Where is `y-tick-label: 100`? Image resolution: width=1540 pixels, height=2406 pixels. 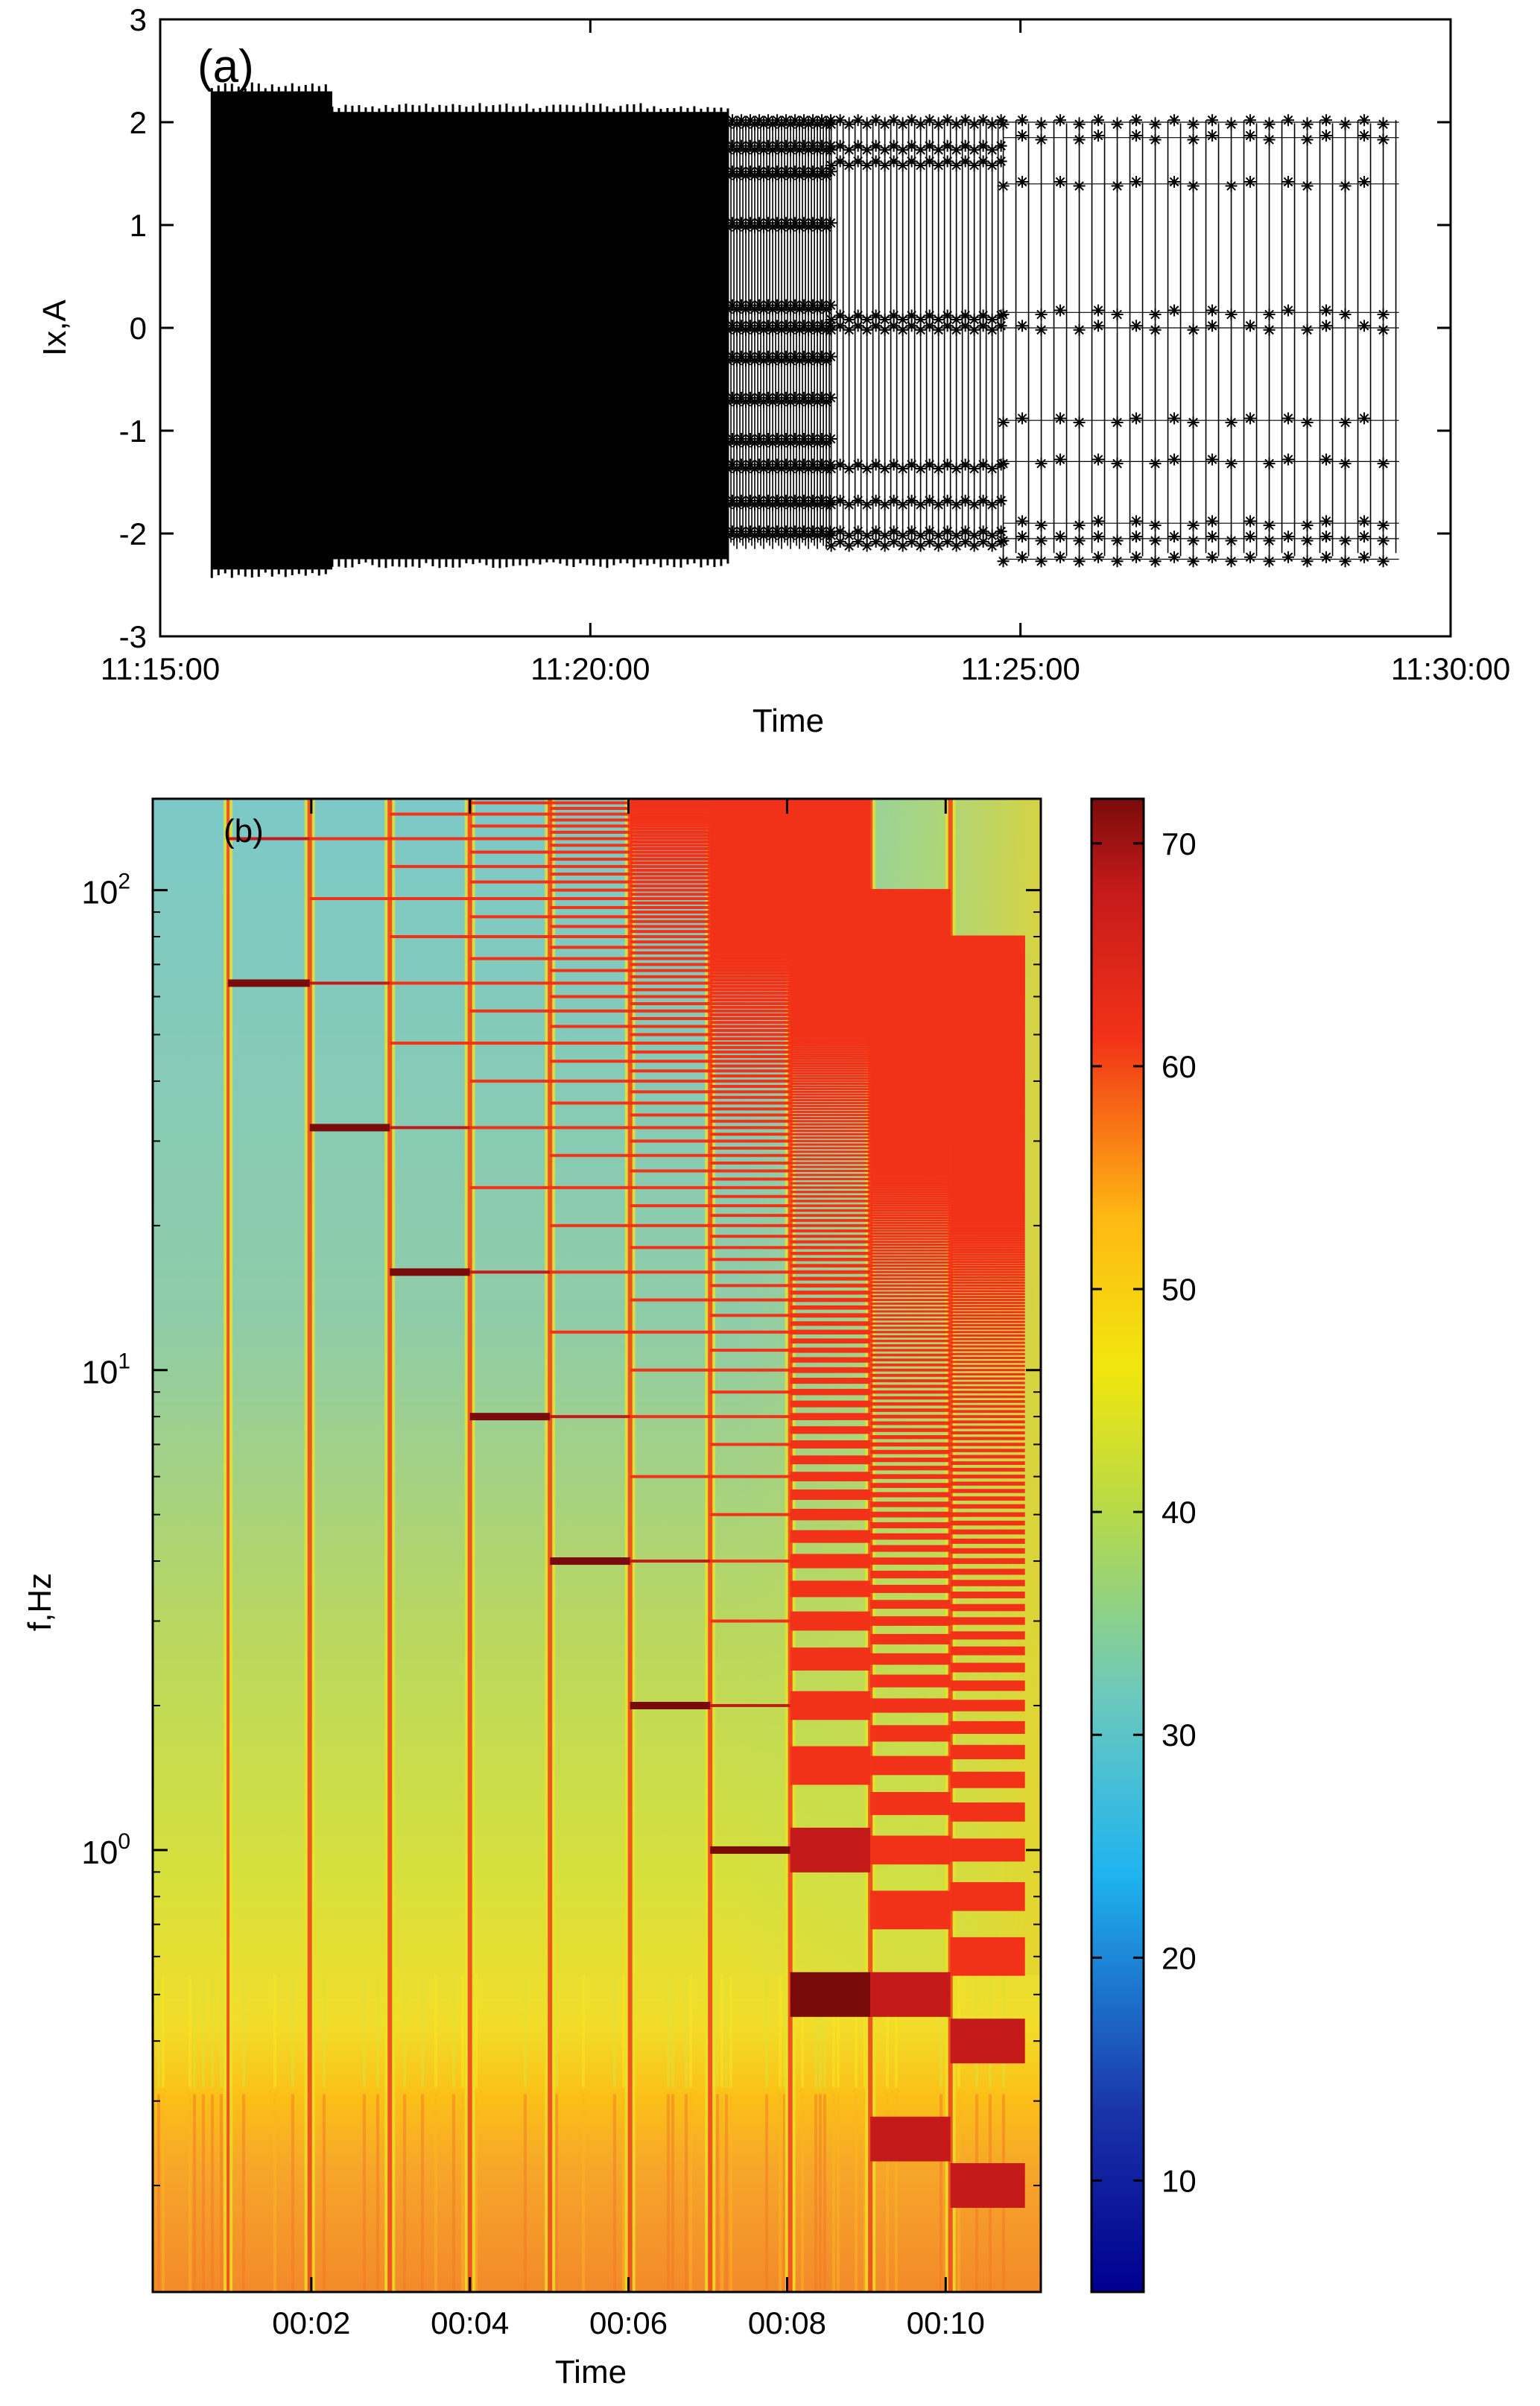
y-tick-label: 100 is located at coordinates (105, 1850).